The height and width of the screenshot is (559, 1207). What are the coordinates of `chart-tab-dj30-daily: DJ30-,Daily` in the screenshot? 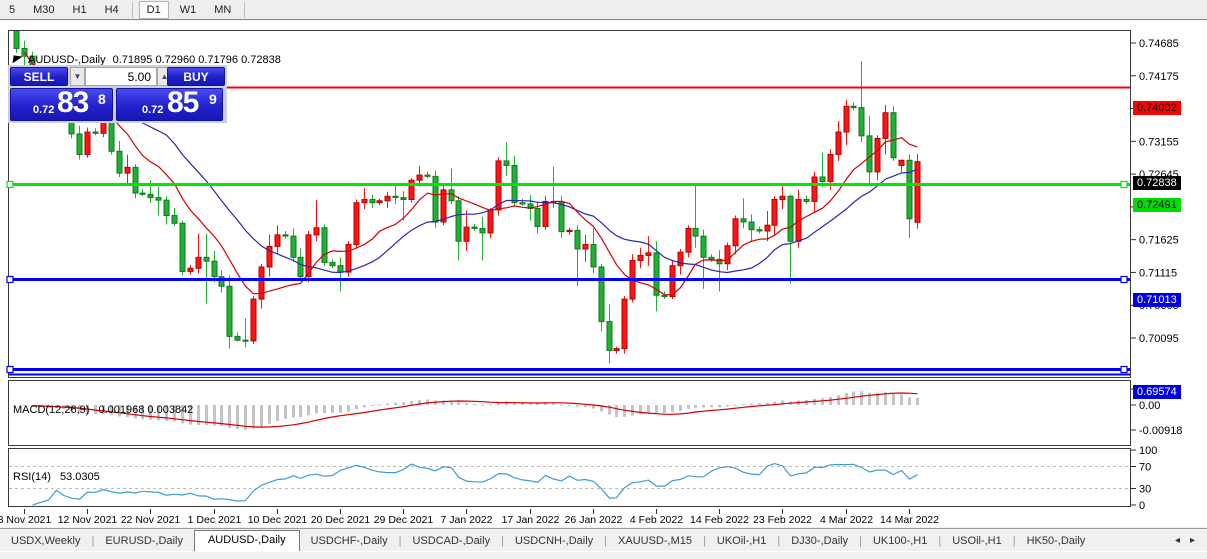 It's located at (820, 541).